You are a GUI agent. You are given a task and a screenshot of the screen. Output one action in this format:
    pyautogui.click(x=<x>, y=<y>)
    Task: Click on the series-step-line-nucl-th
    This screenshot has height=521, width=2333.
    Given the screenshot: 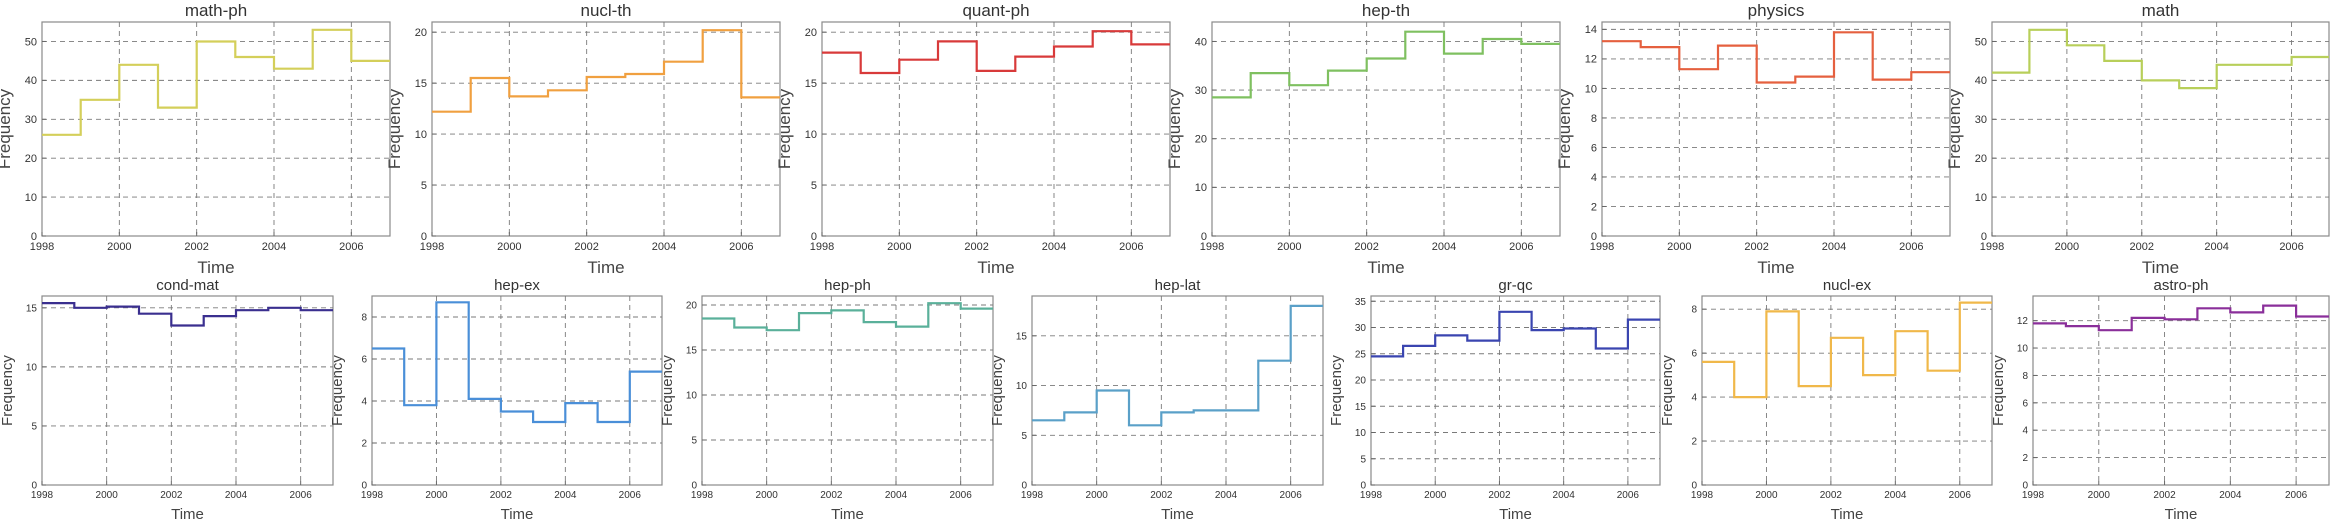 What is the action you would take?
    pyautogui.click(x=606, y=71)
    